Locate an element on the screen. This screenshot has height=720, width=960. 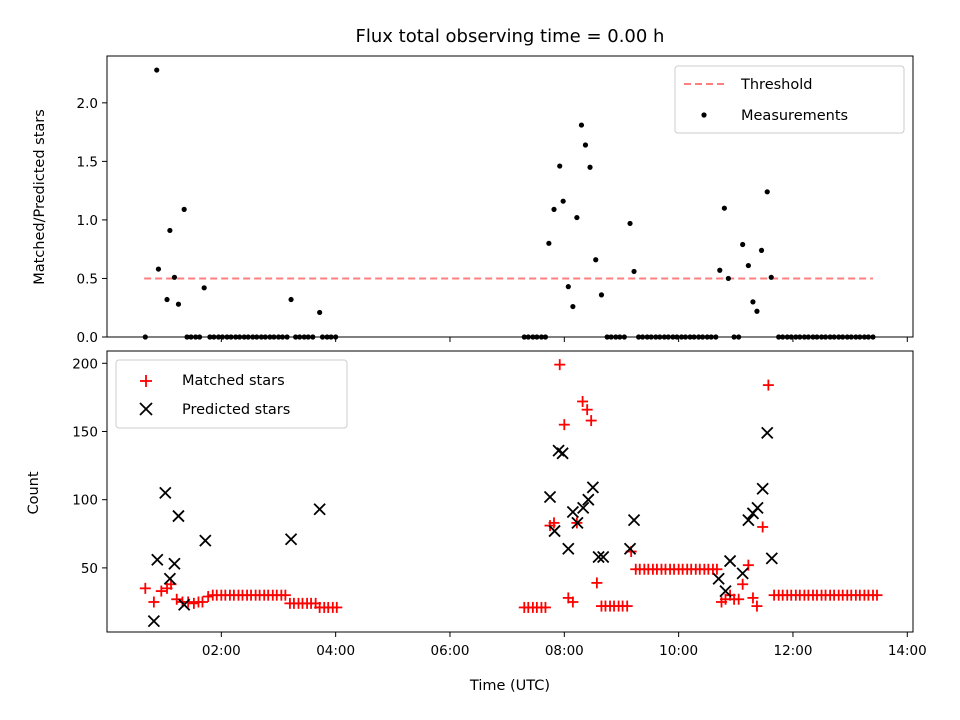
counts-y-ticks: 50 100 150 200 is located at coordinates (89, 466).